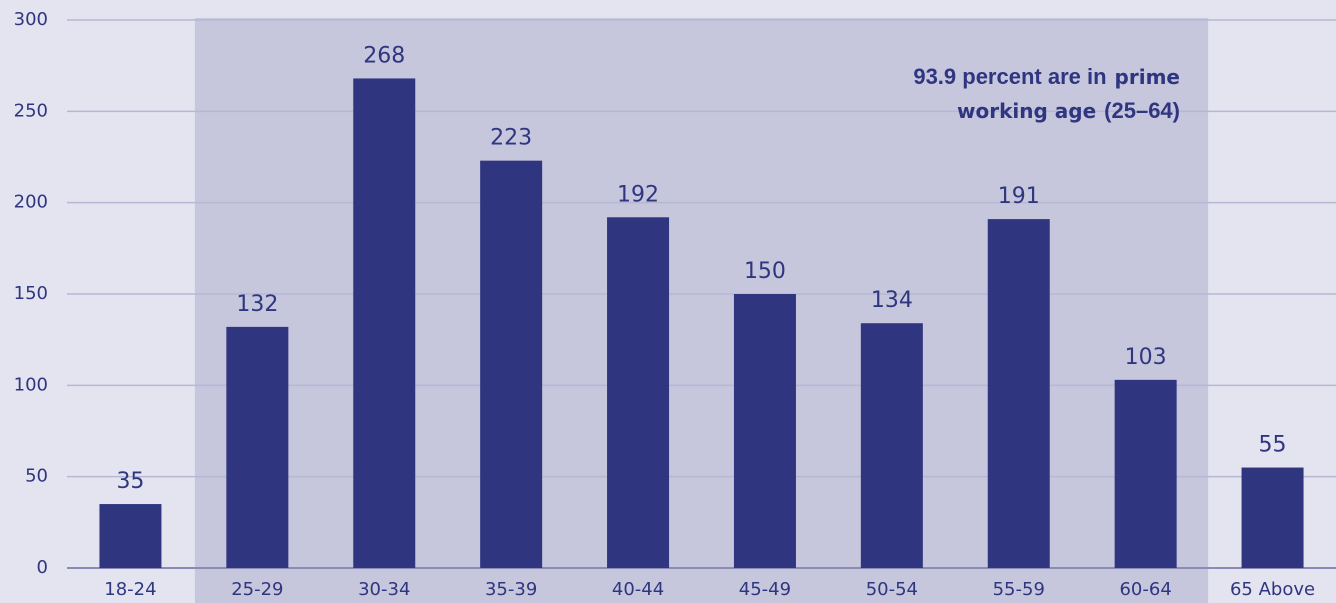 The image size is (1336, 603). Describe the element at coordinates (384, 55) in the screenshot. I see `value-label: 268` at that location.